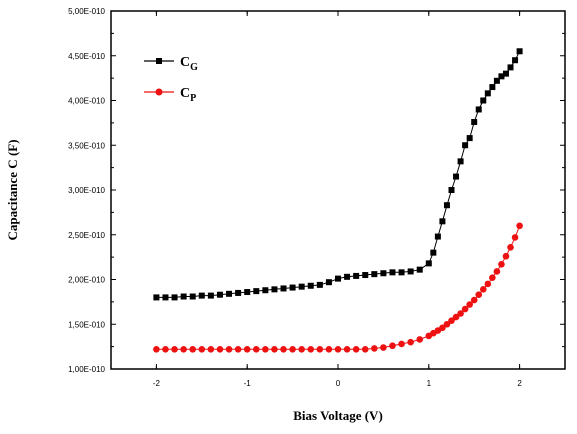  Describe the element at coordinates (86, 11) in the screenshot. I see `y-tick-label: 5,00E-010` at that location.